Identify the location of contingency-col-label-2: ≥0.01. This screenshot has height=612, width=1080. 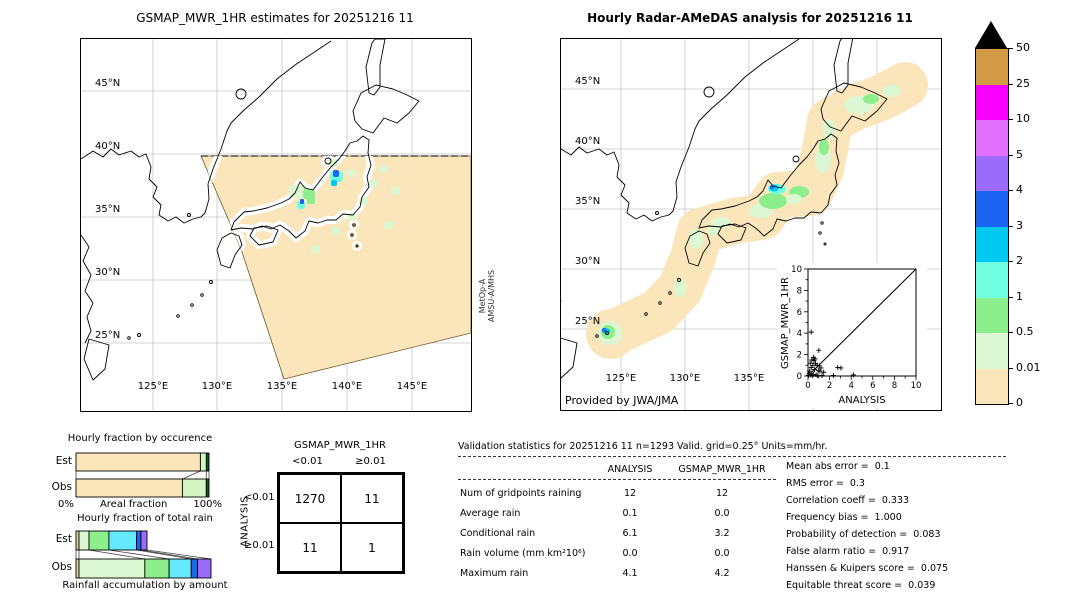
(370, 461).